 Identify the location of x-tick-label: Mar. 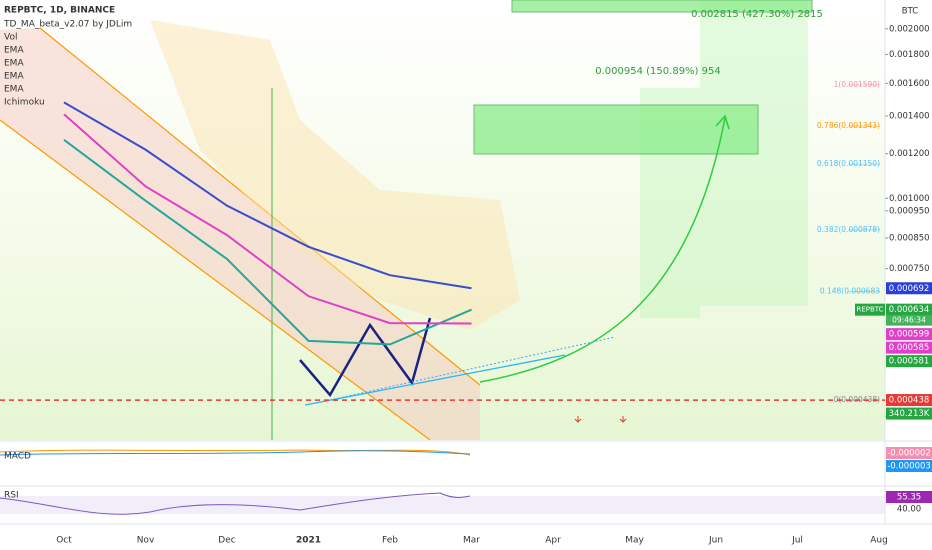
(471, 541).